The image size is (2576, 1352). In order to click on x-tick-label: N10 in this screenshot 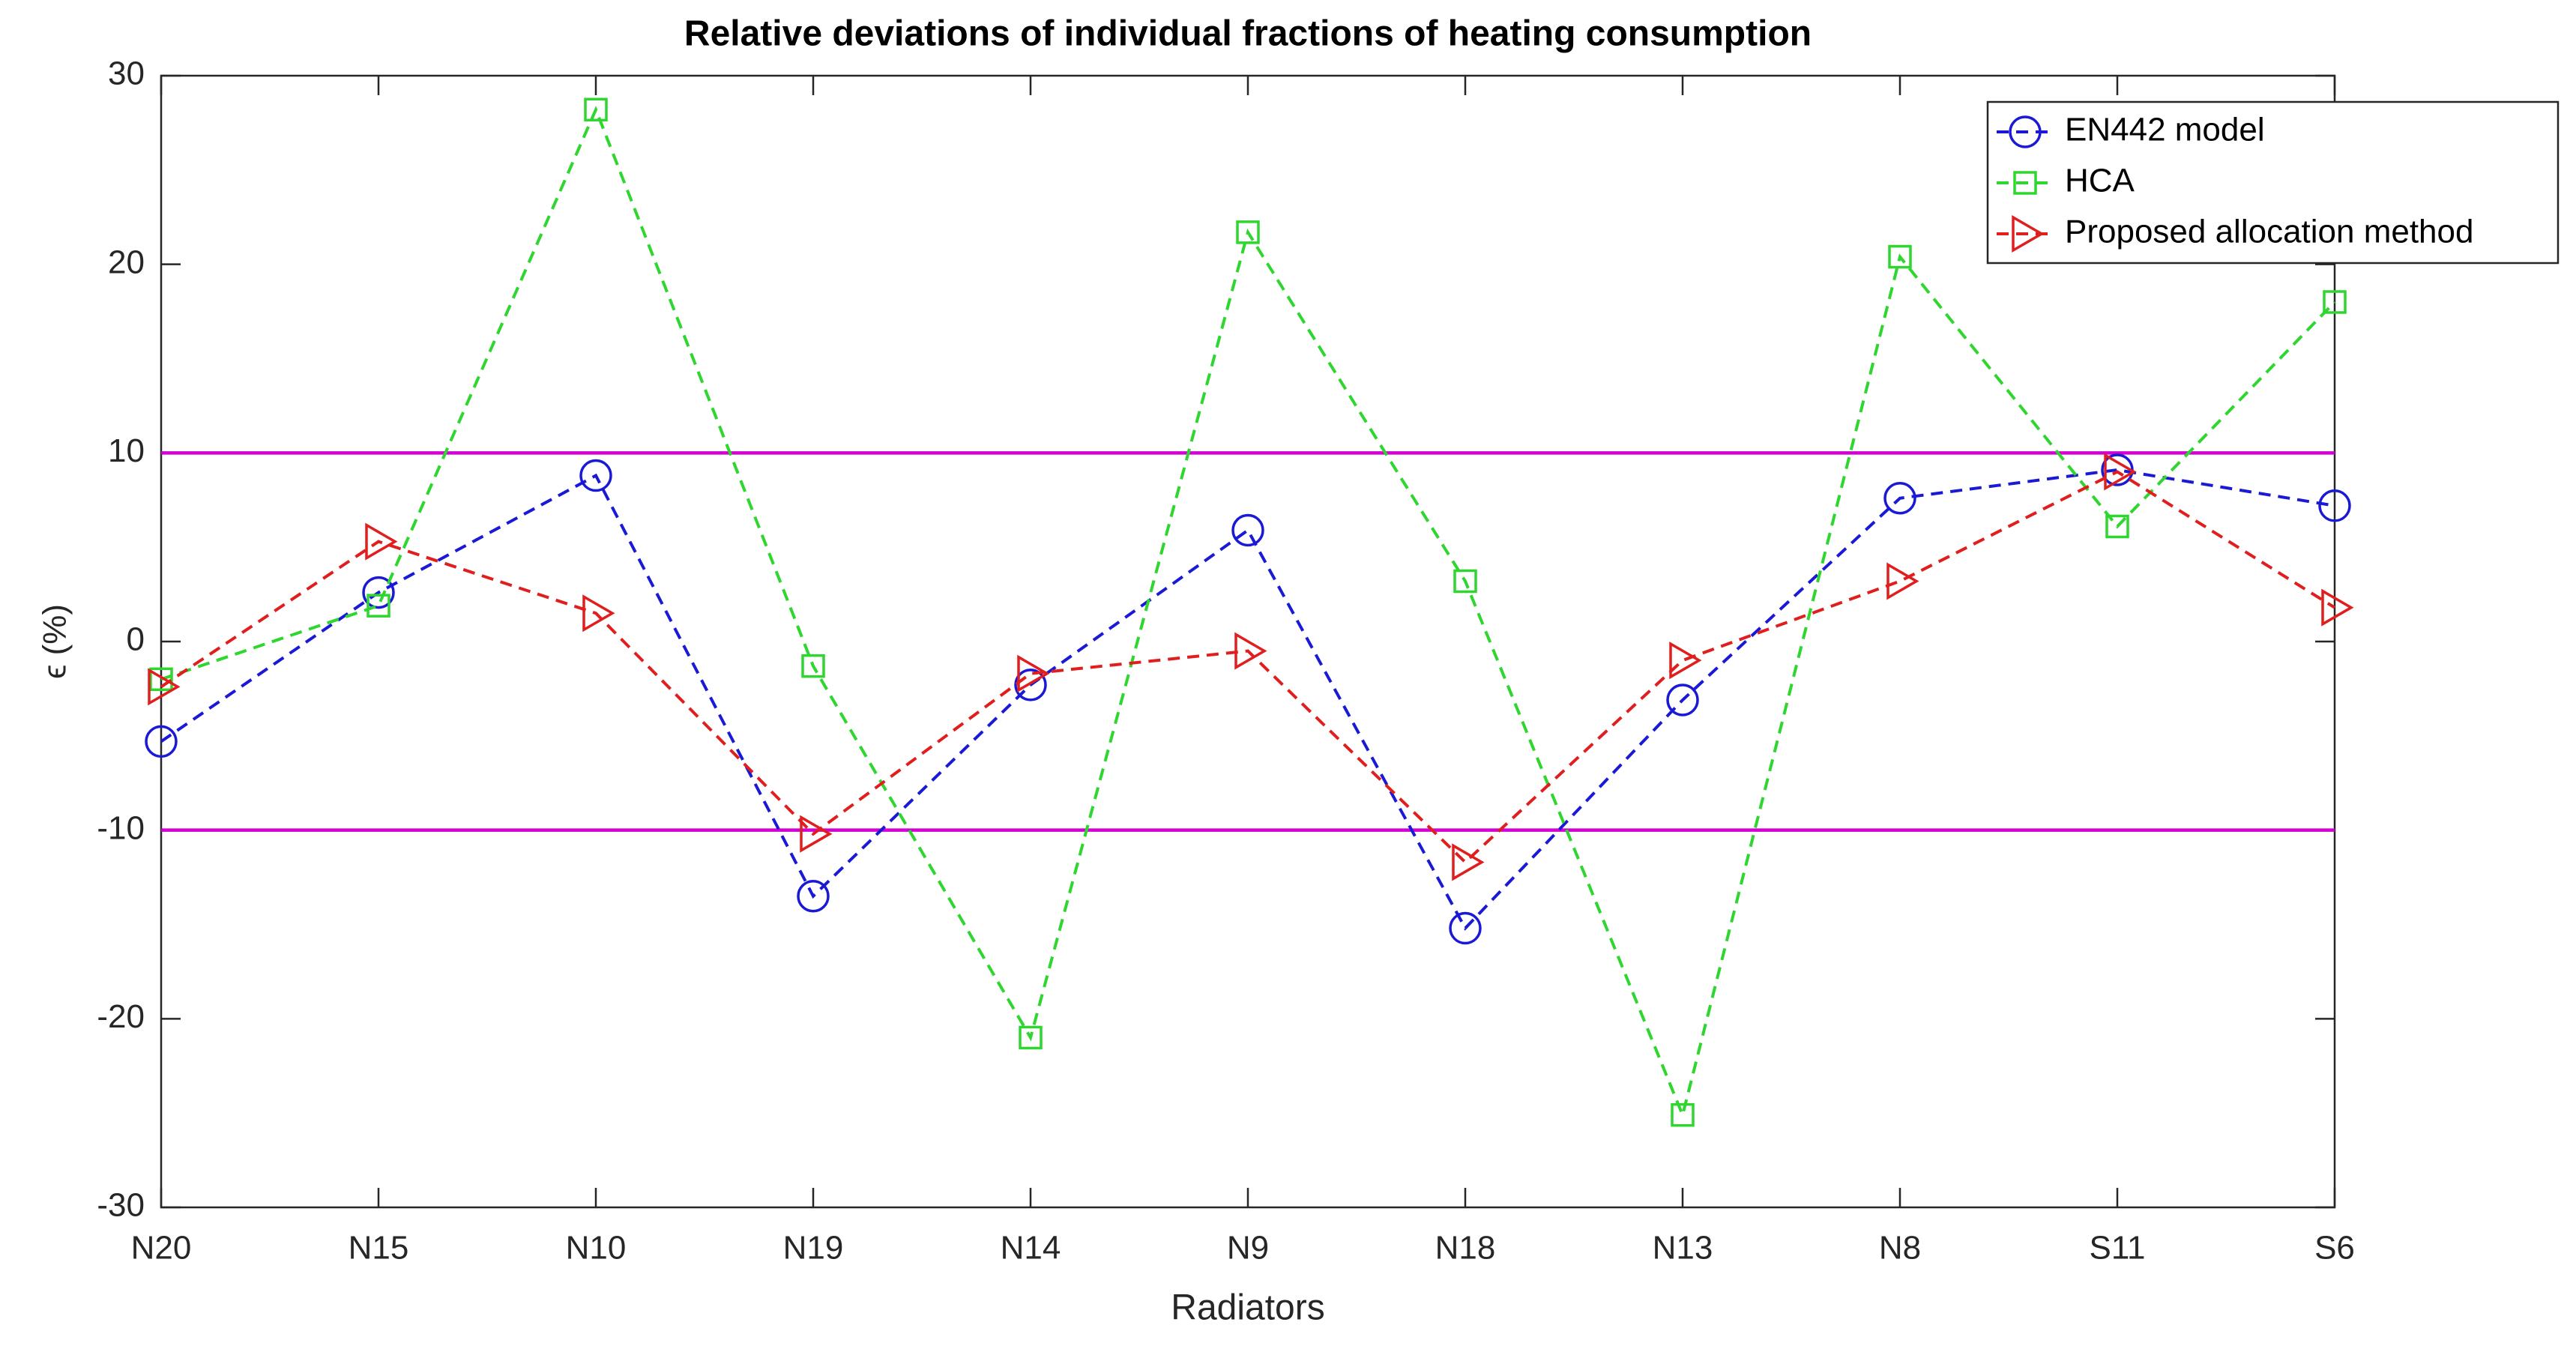, I will do `click(596, 1248)`.